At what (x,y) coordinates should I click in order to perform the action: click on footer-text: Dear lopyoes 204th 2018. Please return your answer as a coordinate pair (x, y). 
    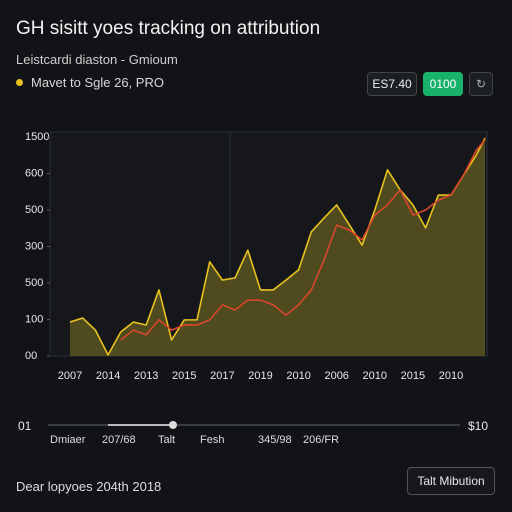
    Looking at the image, I should click on (89, 486).